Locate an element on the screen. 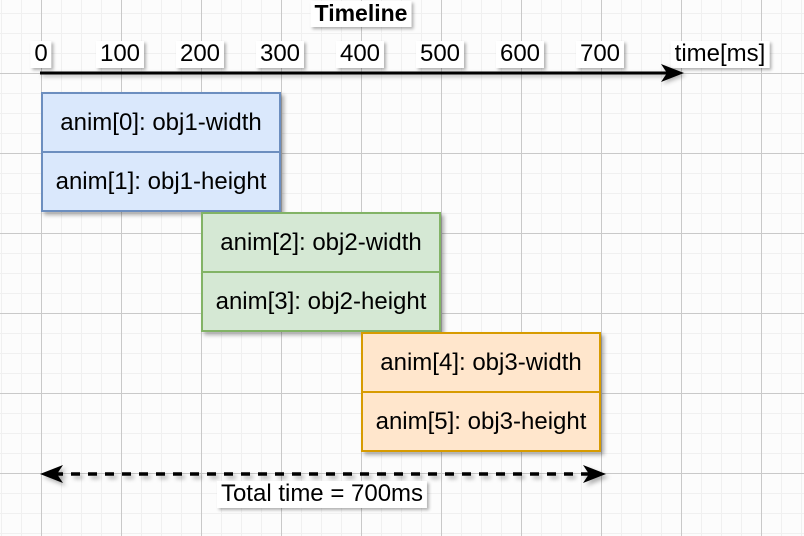 The width and height of the screenshot is (804, 536). axis-tick-label-0: 0 is located at coordinates (41, 54).